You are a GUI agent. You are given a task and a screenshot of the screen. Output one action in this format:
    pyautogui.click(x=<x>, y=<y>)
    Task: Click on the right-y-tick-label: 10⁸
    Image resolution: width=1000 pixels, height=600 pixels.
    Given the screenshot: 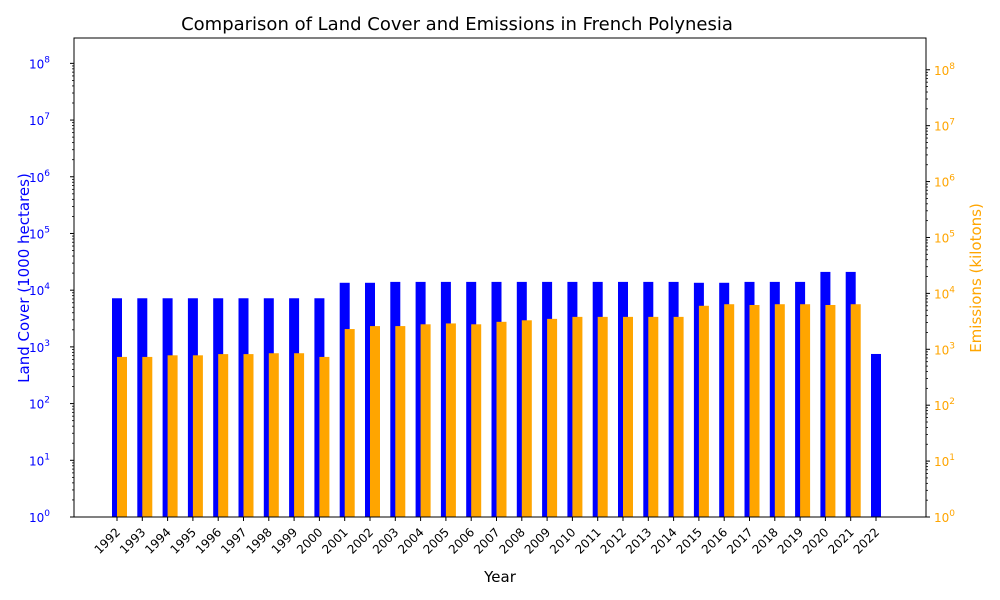 What is the action you would take?
    pyautogui.click(x=944, y=70)
    